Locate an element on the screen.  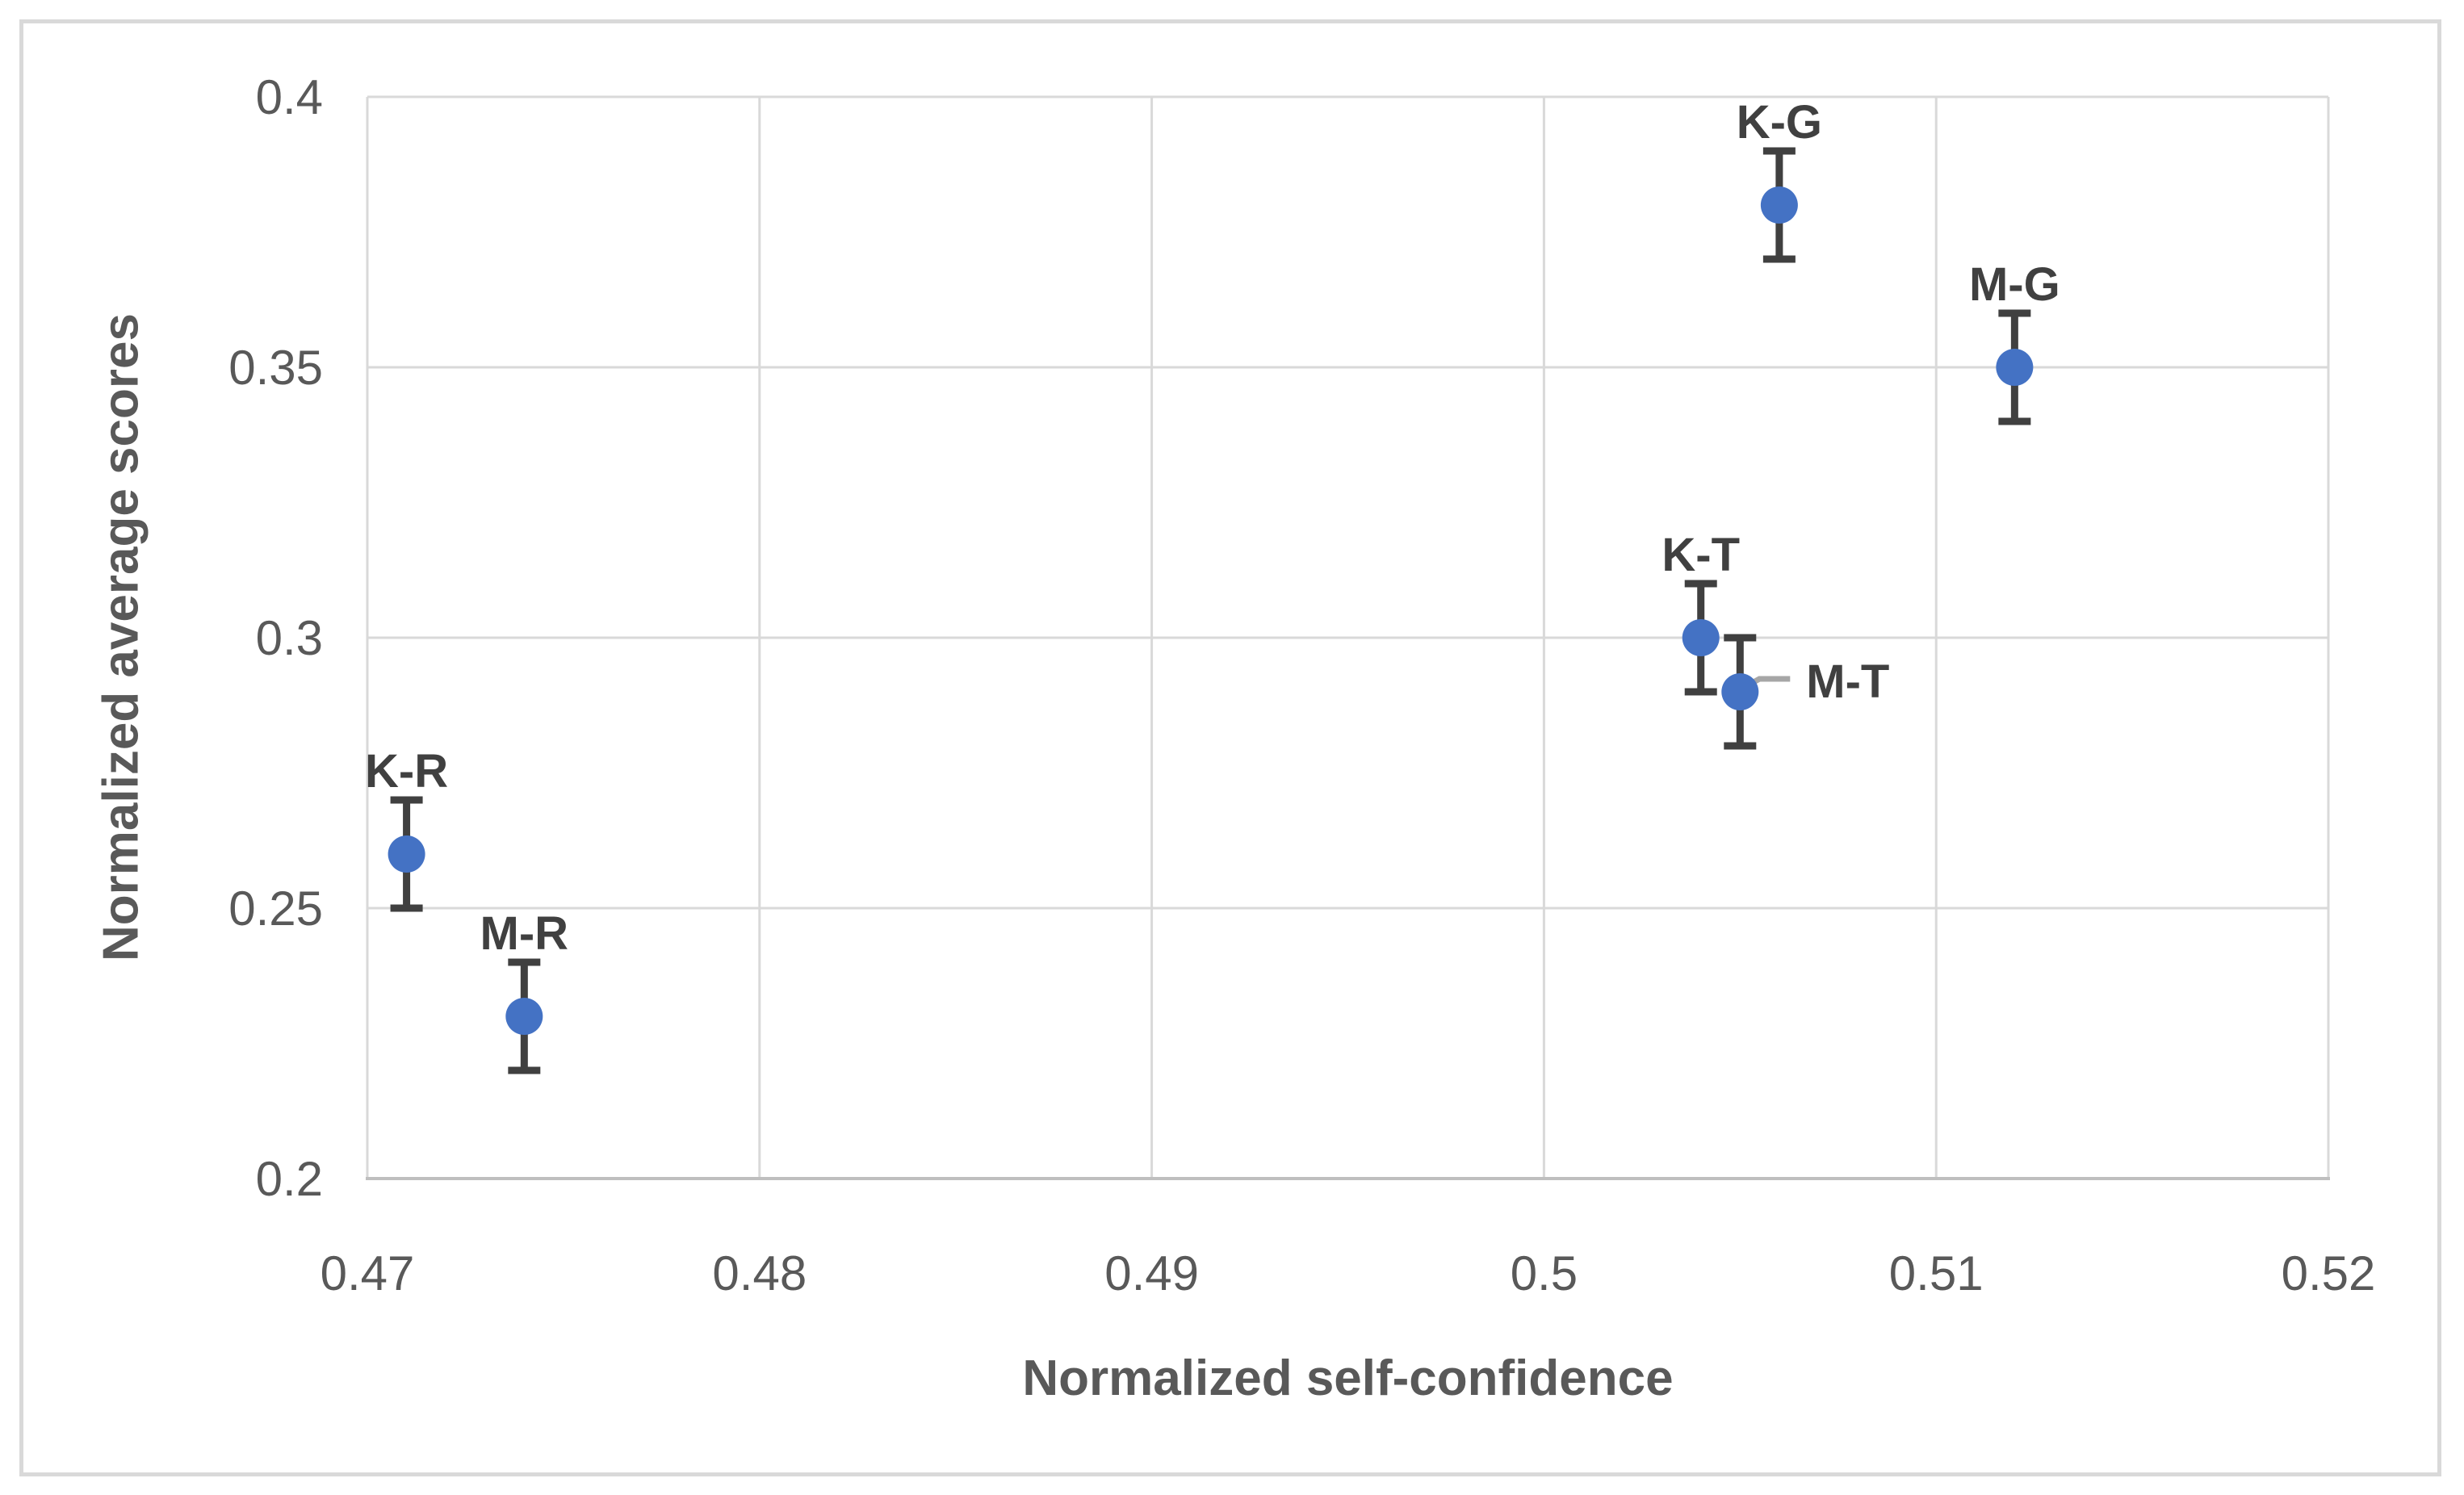
marker-K-G is located at coordinates (1779, 205).